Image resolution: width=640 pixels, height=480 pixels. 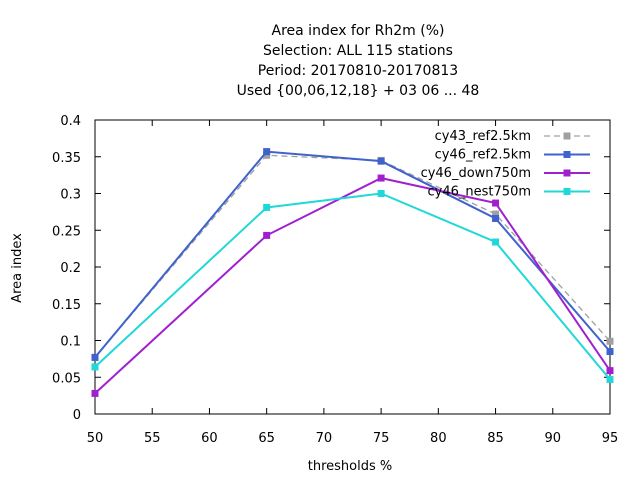 I want to click on y-tick-label: 0.35, so click(x=66, y=158).